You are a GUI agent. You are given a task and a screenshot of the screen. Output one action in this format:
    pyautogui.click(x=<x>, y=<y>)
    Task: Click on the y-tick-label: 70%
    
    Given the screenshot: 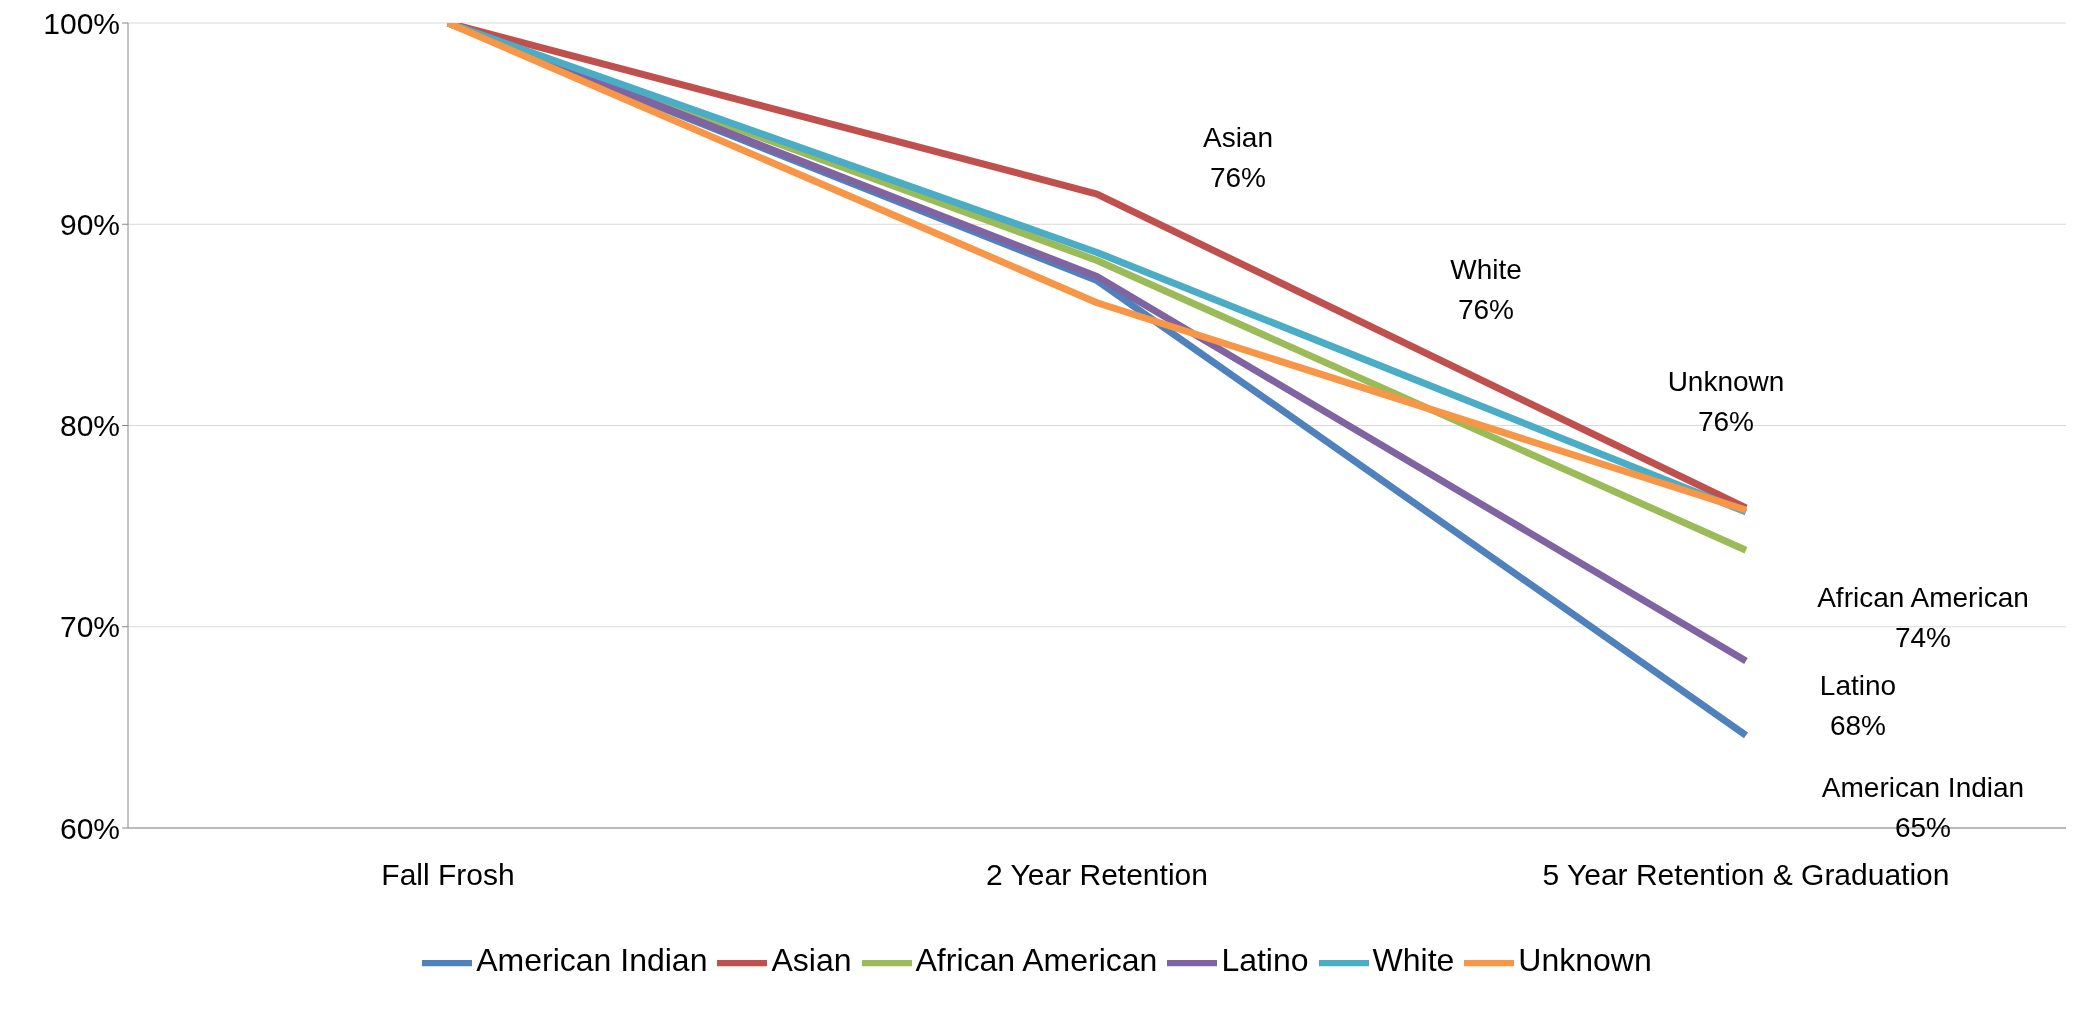 What is the action you would take?
    pyautogui.click(x=89, y=627)
    